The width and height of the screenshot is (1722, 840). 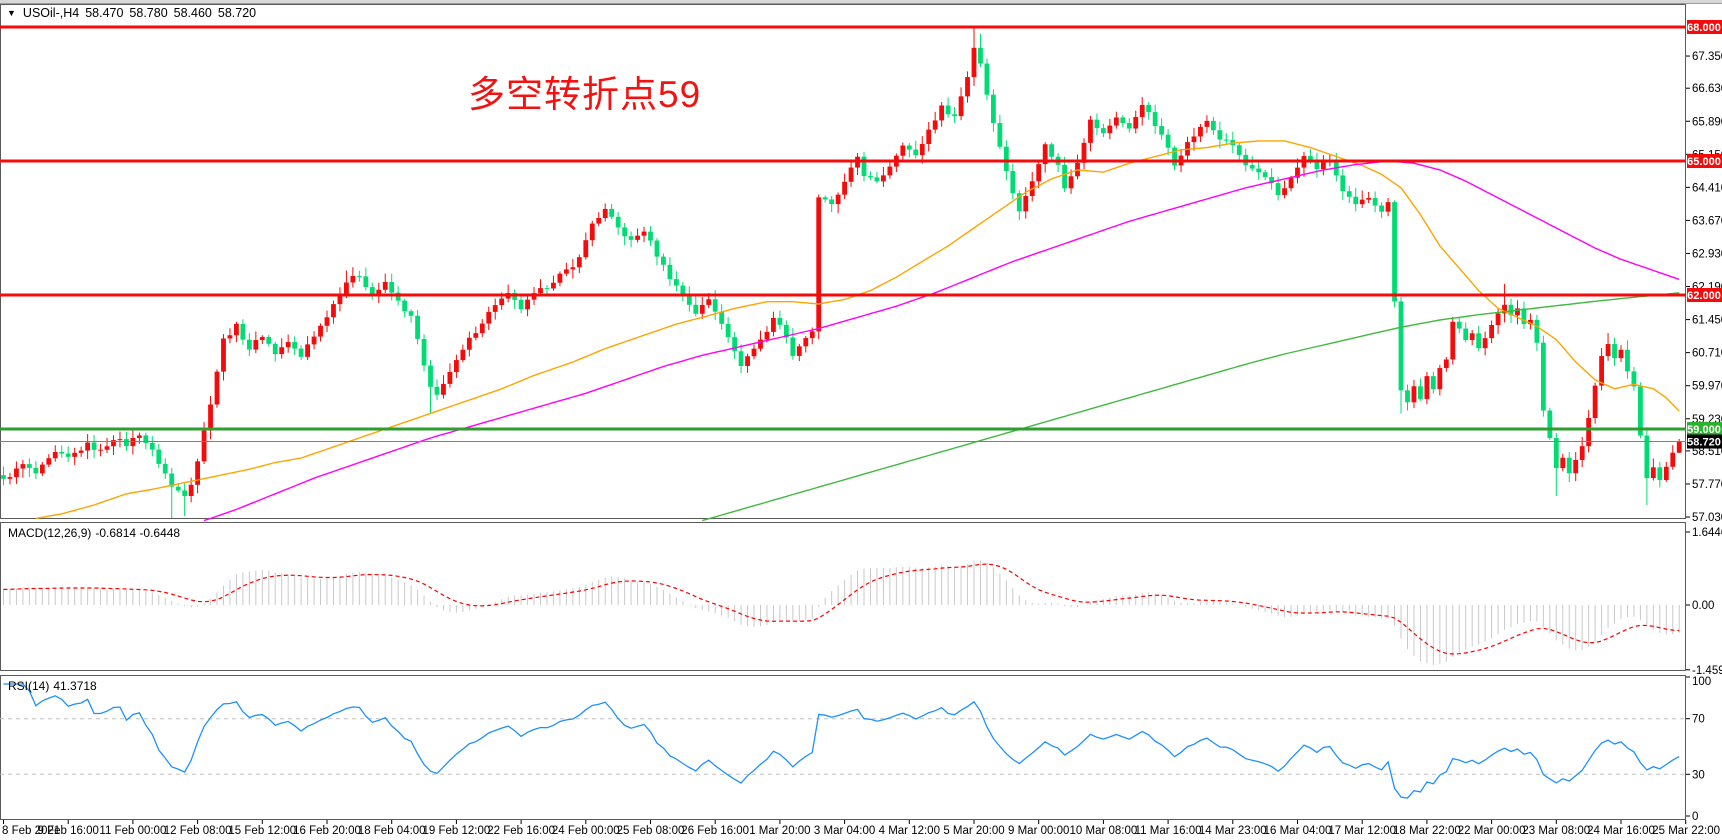 I want to click on symbol-timeframe-label: USOil-,H4, so click(x=51, y=13).